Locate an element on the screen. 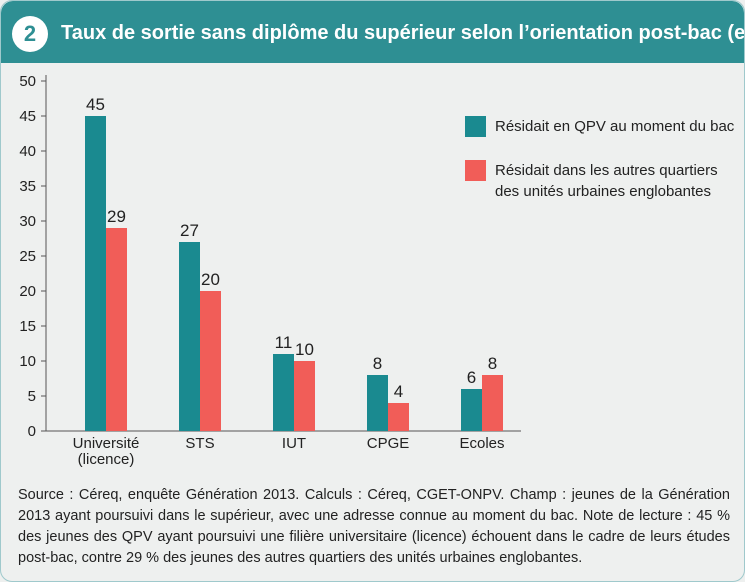  bar-value-label: 11 is located at coordinates (284, 342).